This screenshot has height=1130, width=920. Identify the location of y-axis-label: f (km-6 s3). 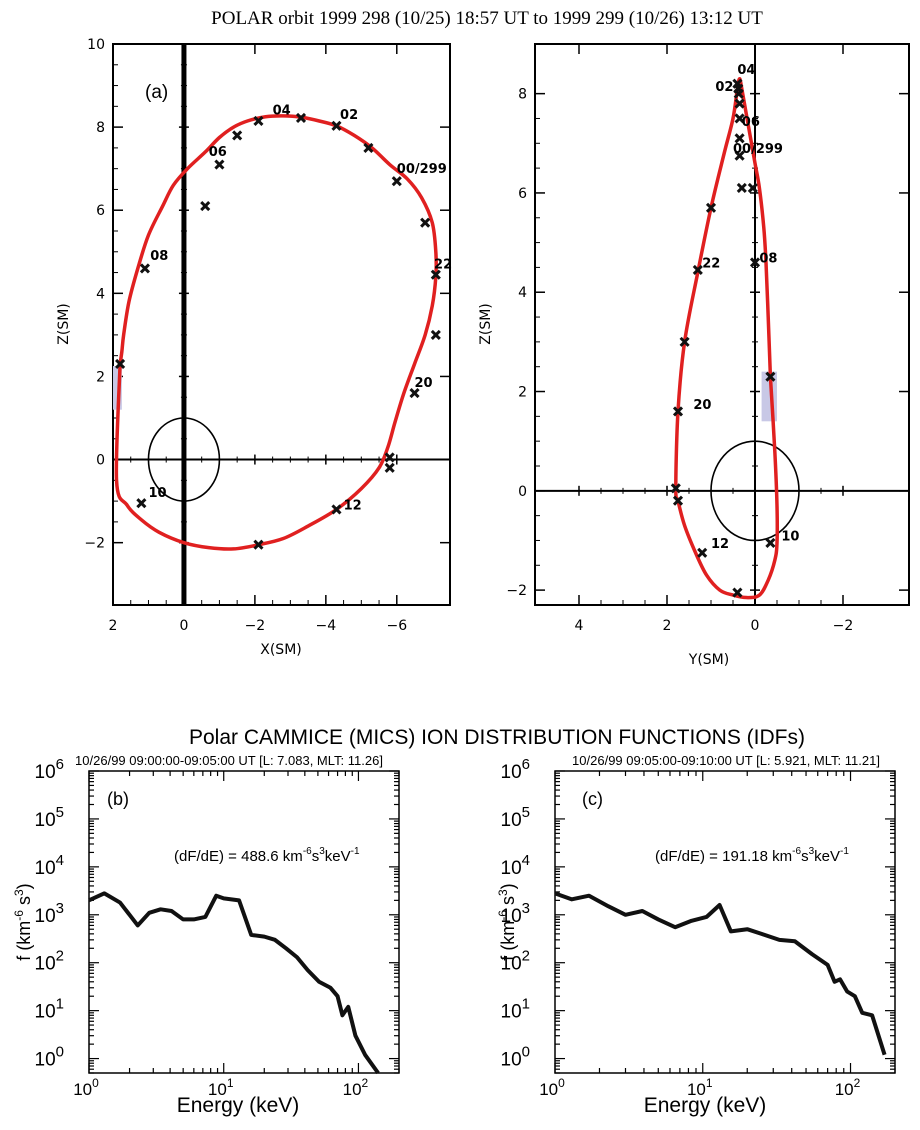
(23, 921).